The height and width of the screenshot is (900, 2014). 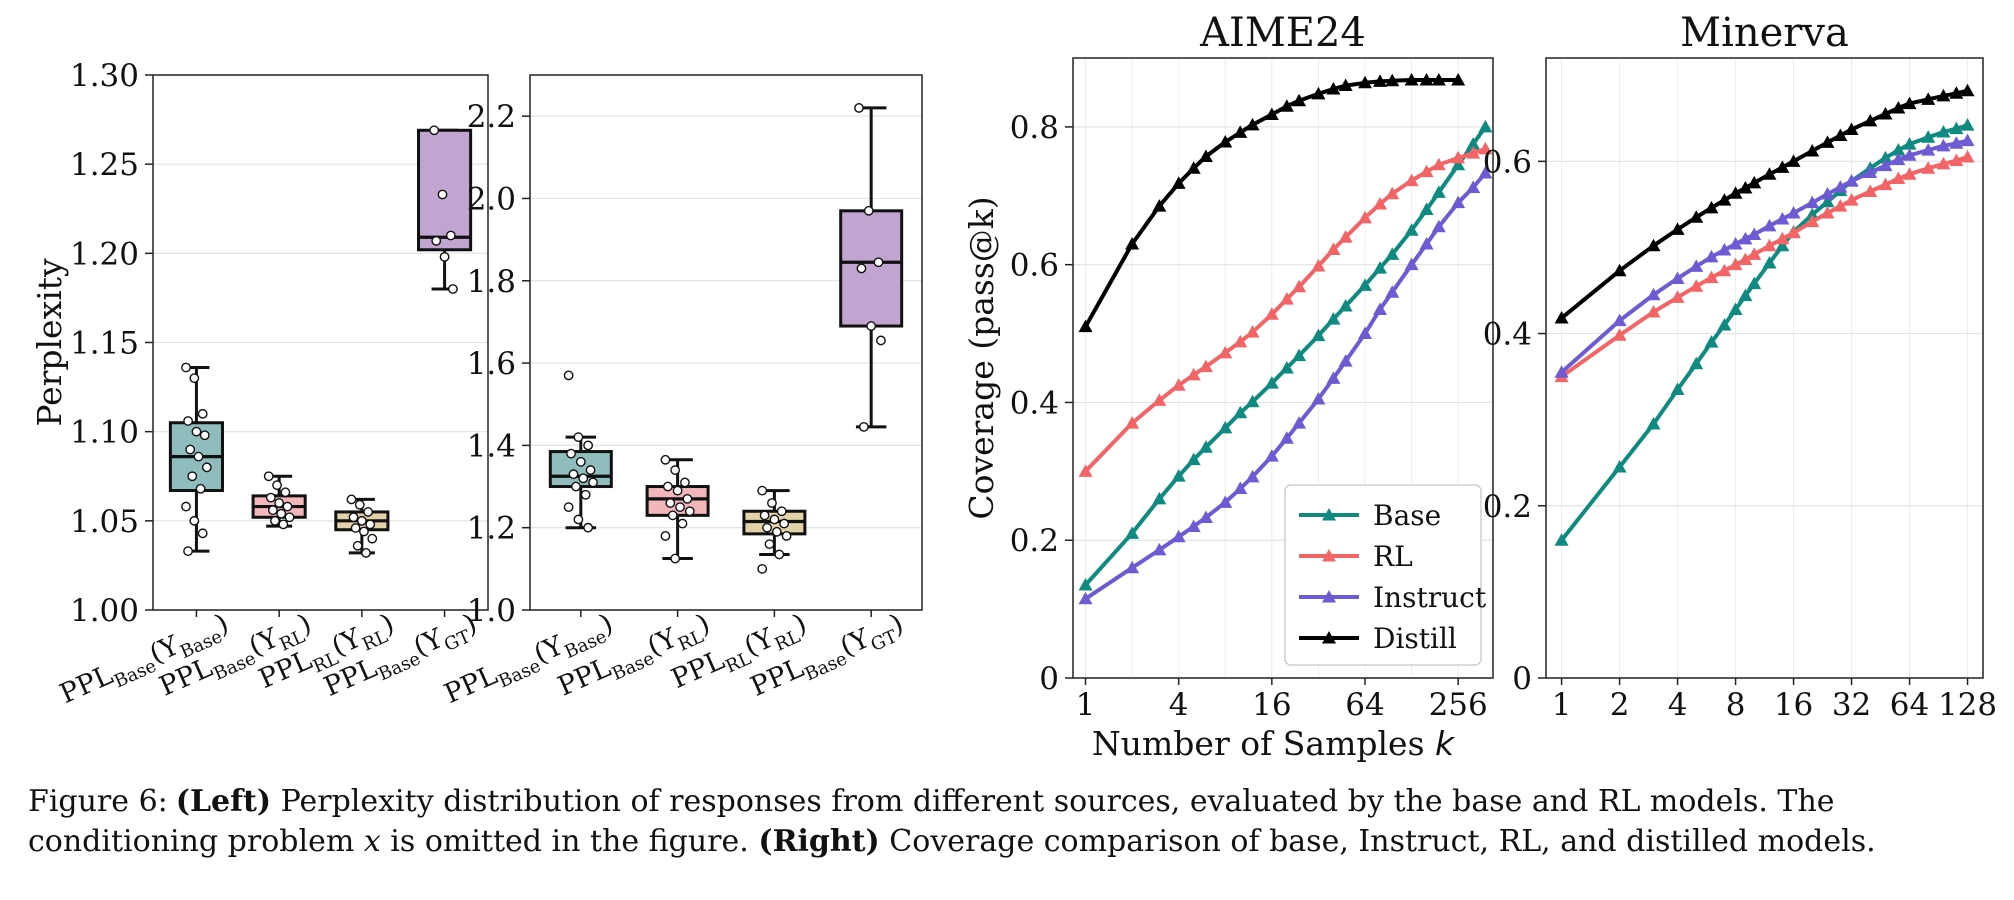 I want to click on series-rl, so click(x=1285, y=309).